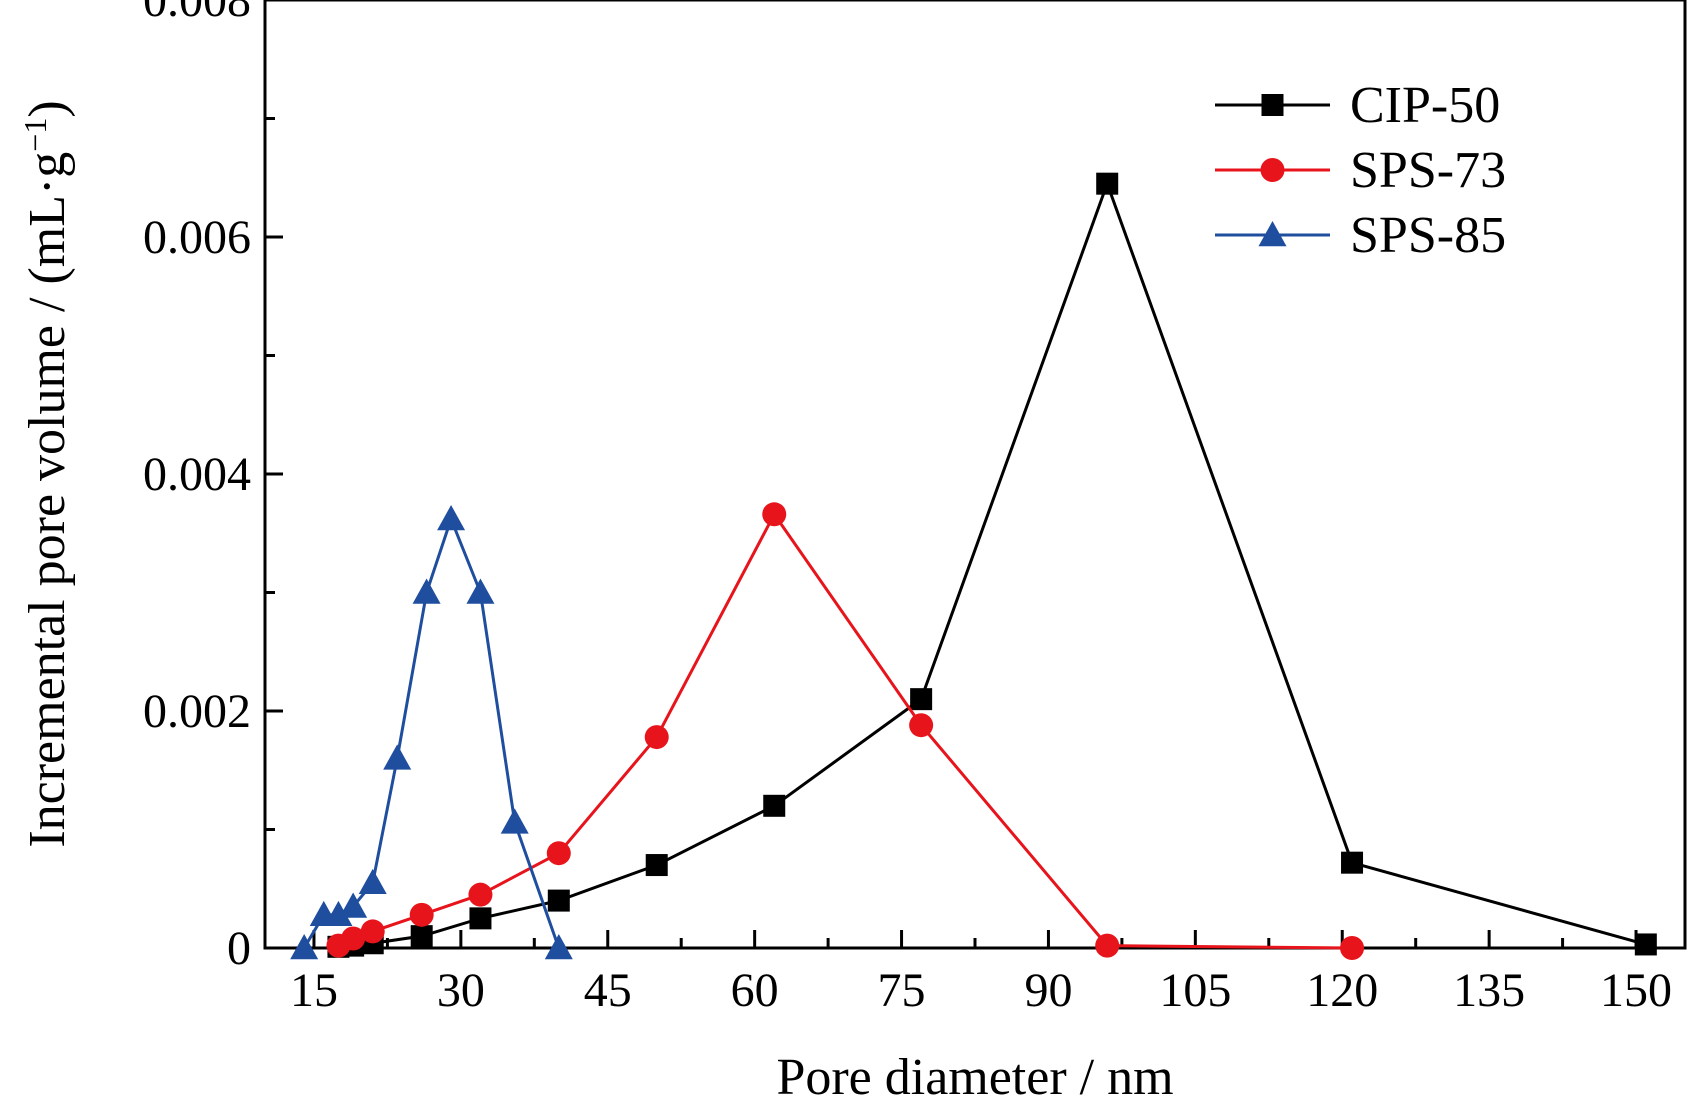 This screenshot has width=1691, height=1108. What do you see at coordinates (197, 237) in the screenshot?
I see `y-tick-label: 0.006` at bounding box center [197, 237].